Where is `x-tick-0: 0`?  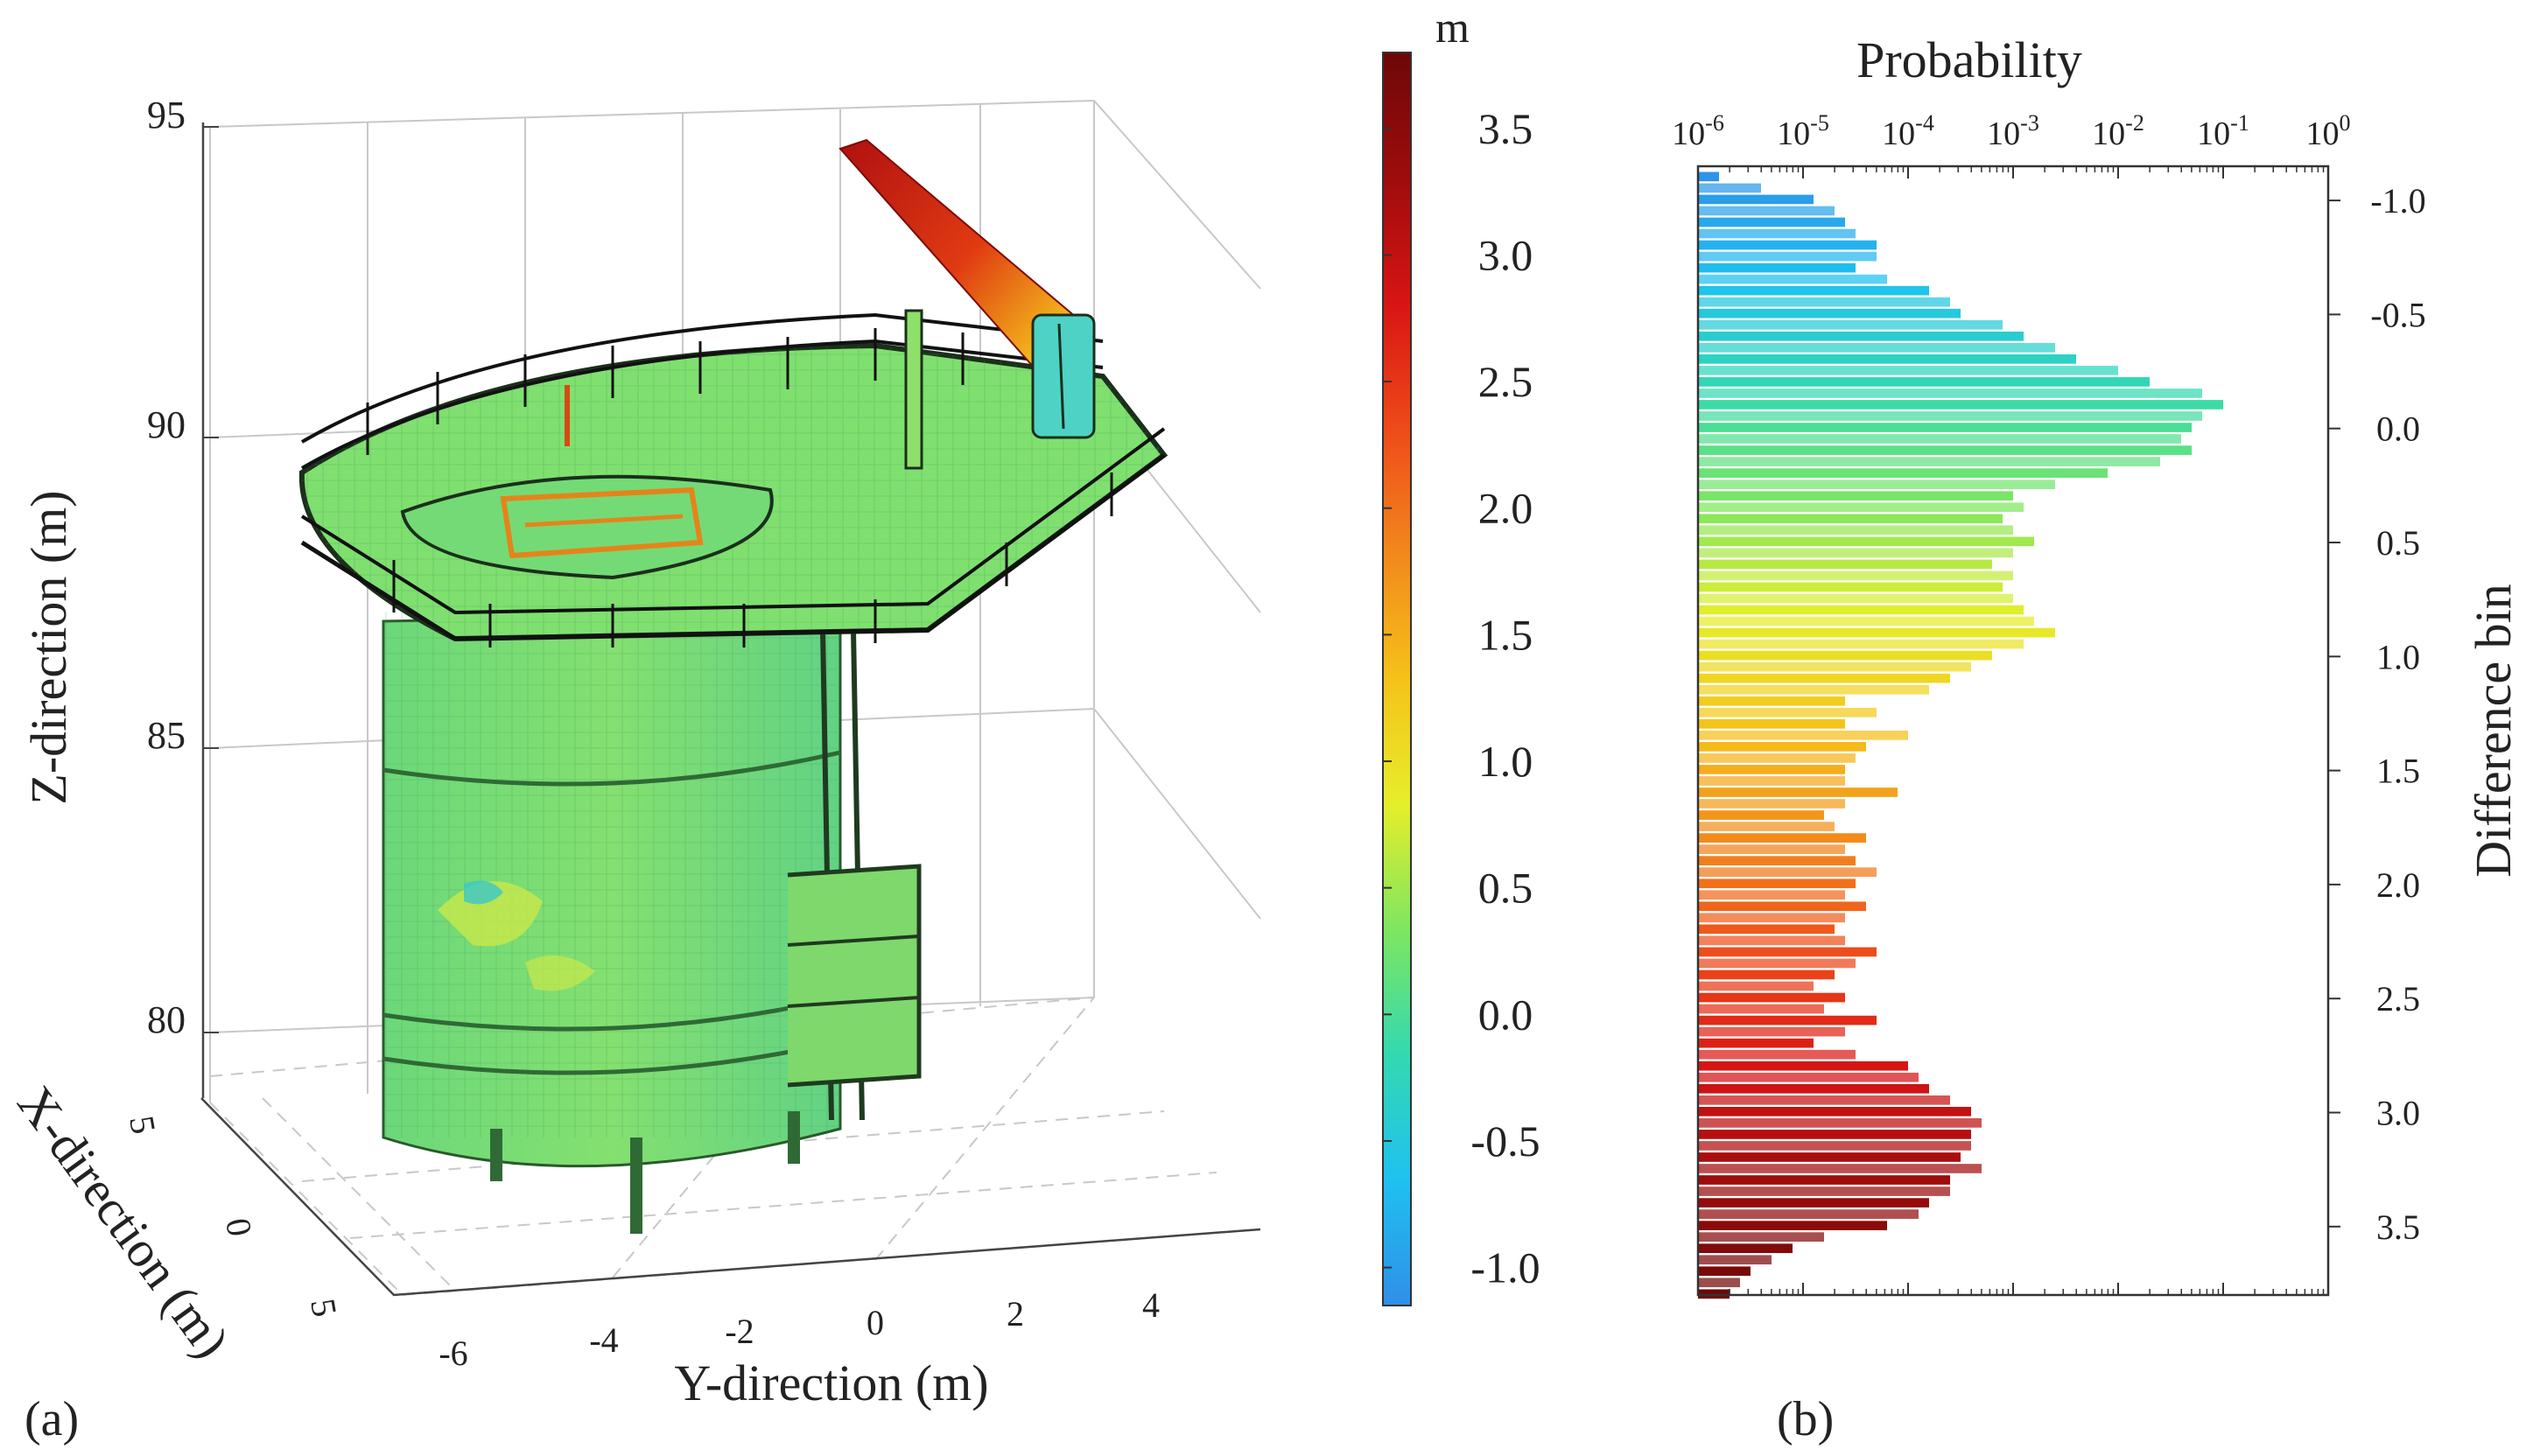
x-tick-0: 0 is located at coordinates (239, 1227).